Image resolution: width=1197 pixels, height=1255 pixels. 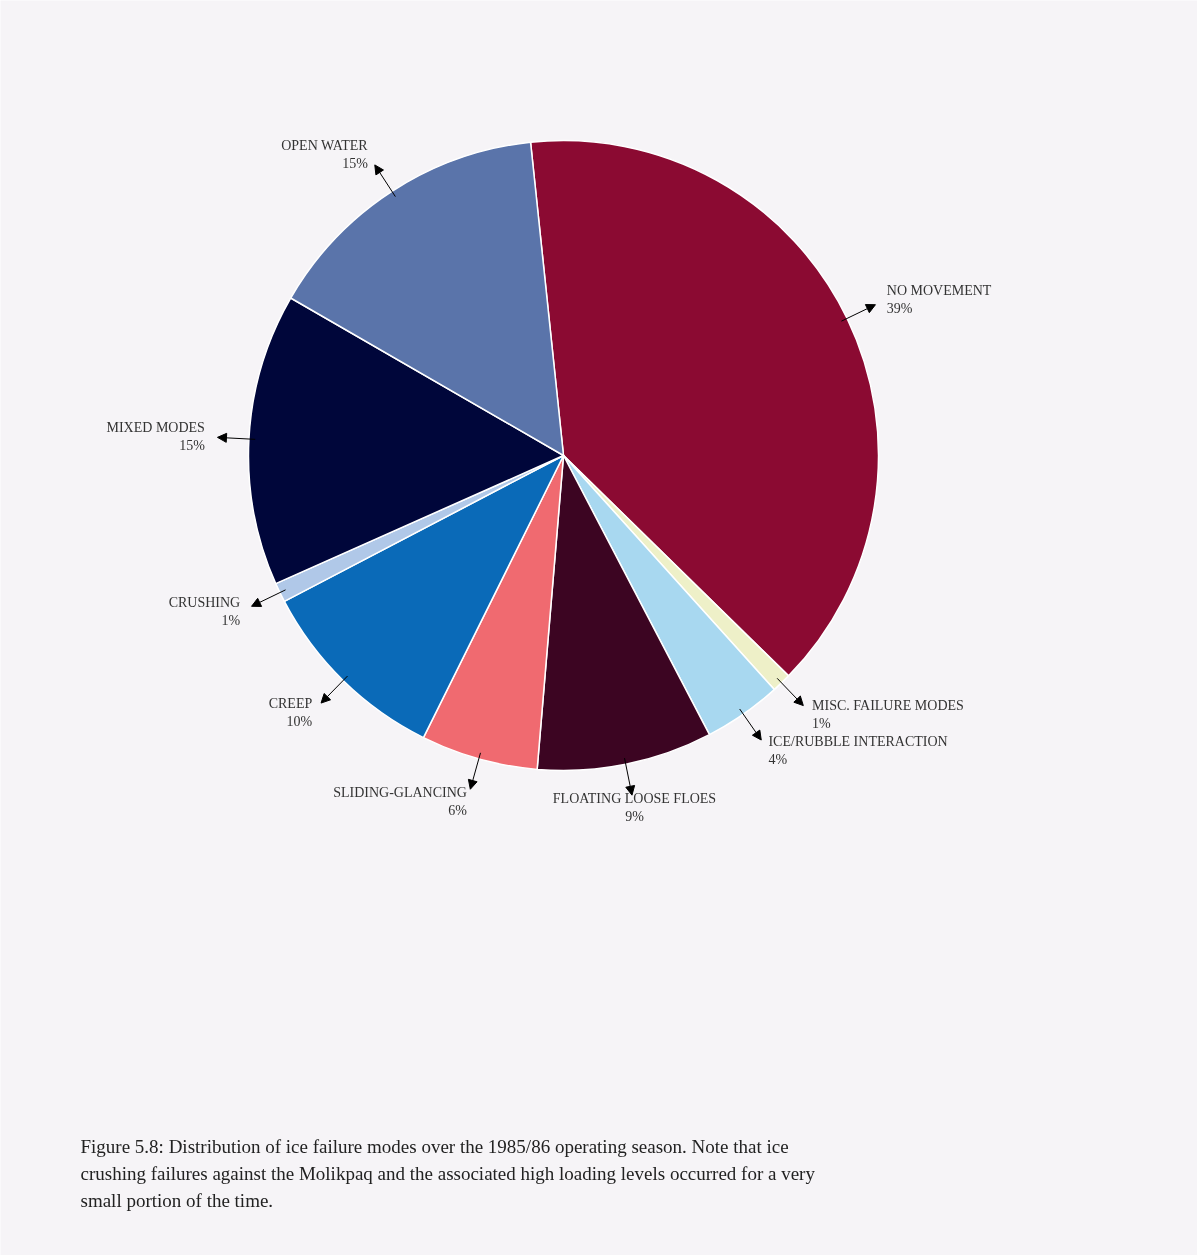 What do you see at coordinates (888, 706) in the screenshot?
I see `slice-label: MISC. FAILURE MODES` at bounding box center [888, 706].